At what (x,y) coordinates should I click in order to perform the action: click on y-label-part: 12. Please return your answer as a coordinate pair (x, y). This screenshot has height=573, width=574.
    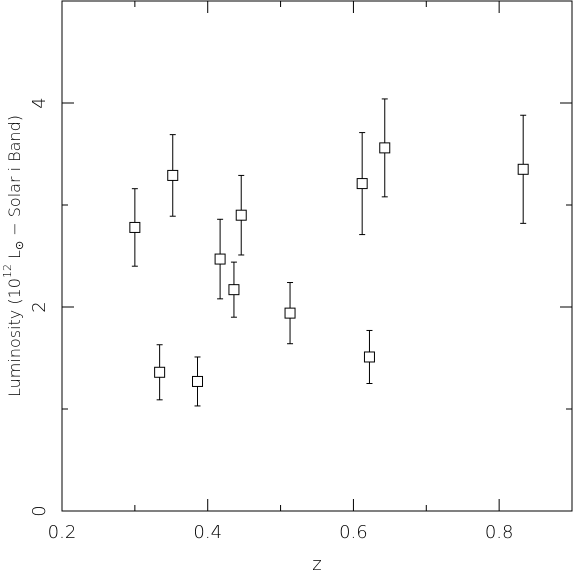
    Looking at the image, I should click on (7, 271).